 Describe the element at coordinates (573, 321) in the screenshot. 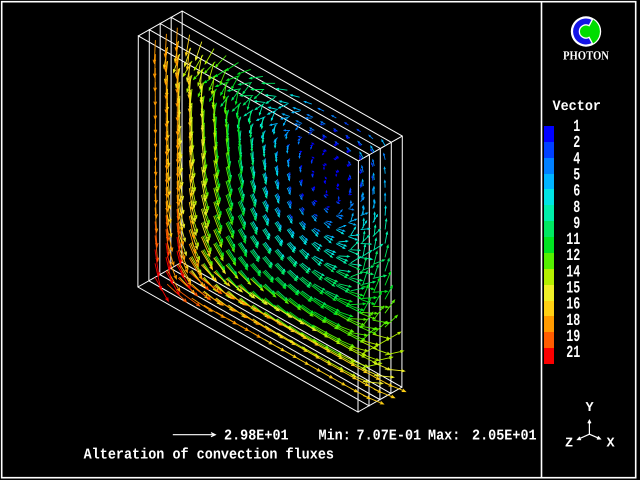

I see `svg-text: 18` at that location.